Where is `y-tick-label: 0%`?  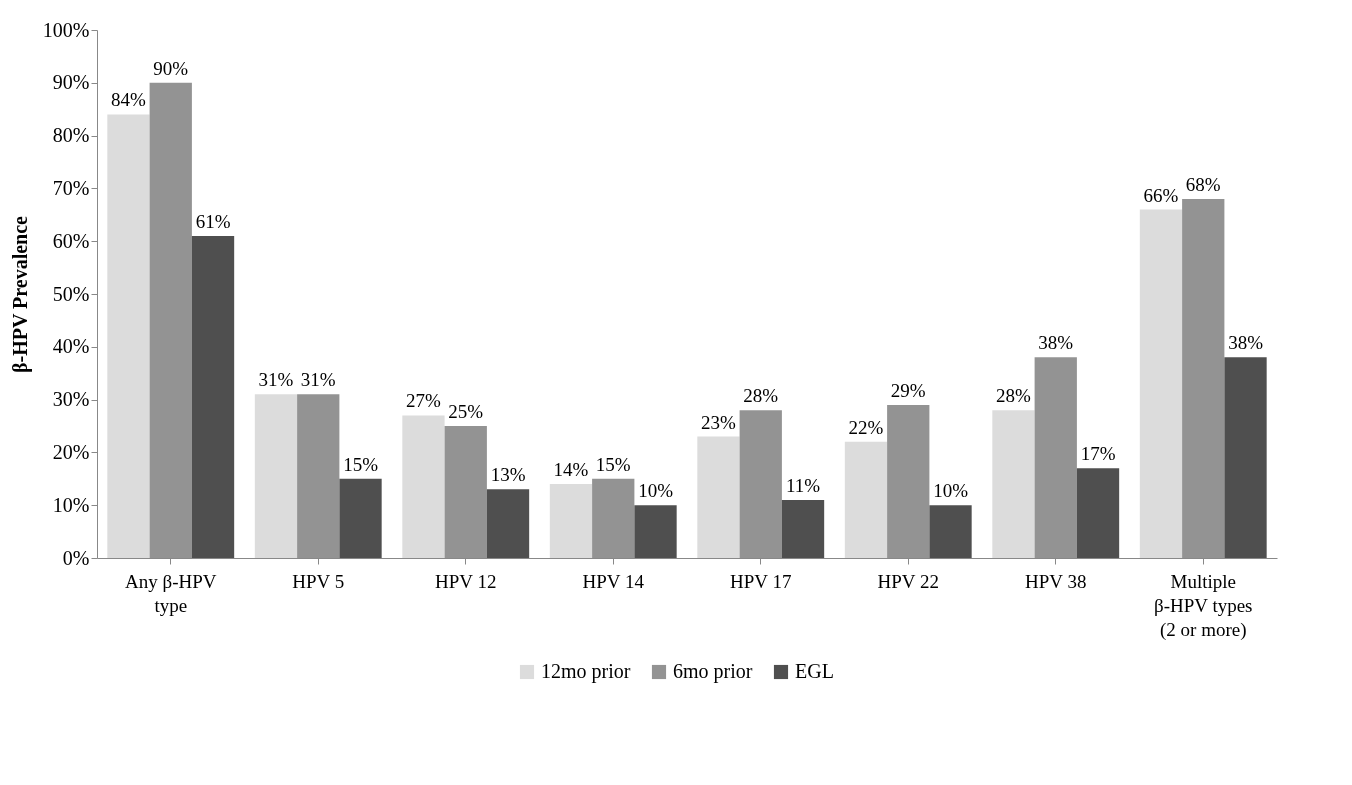 y-tick-label: 0% is located at coordinates (76, 557).